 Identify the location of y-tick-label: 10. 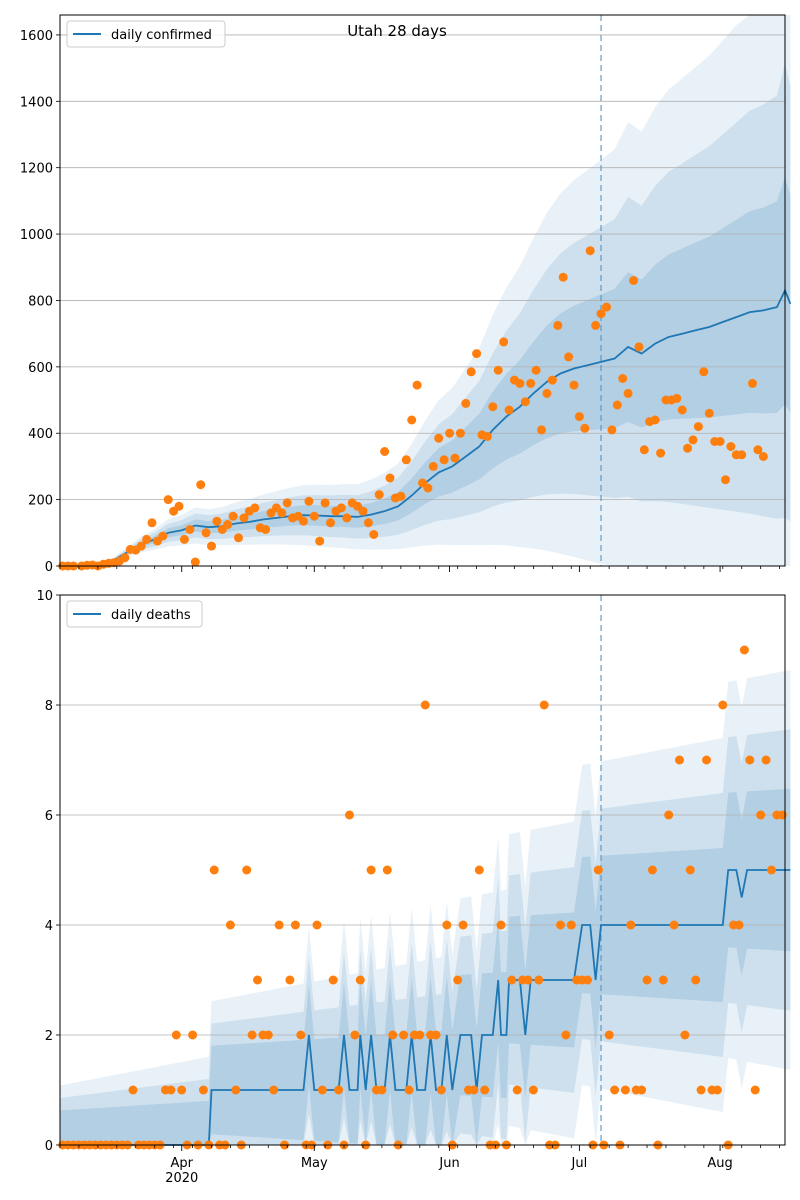
(44, 596).